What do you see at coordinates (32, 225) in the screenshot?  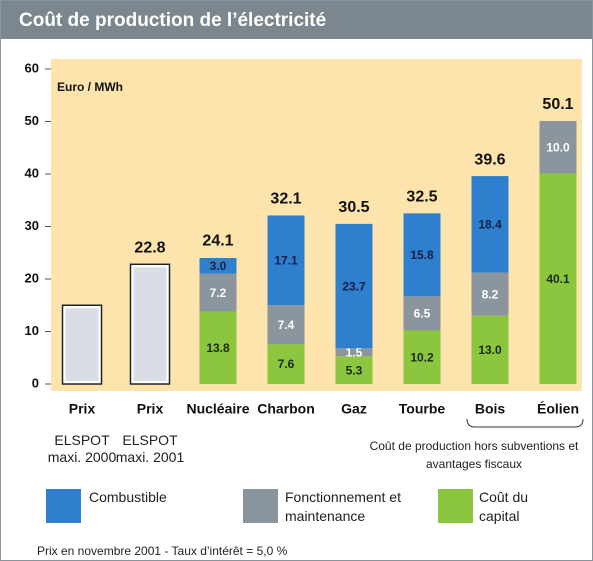 I see `y-tick-label: 30` at bounding box center [32, 225].